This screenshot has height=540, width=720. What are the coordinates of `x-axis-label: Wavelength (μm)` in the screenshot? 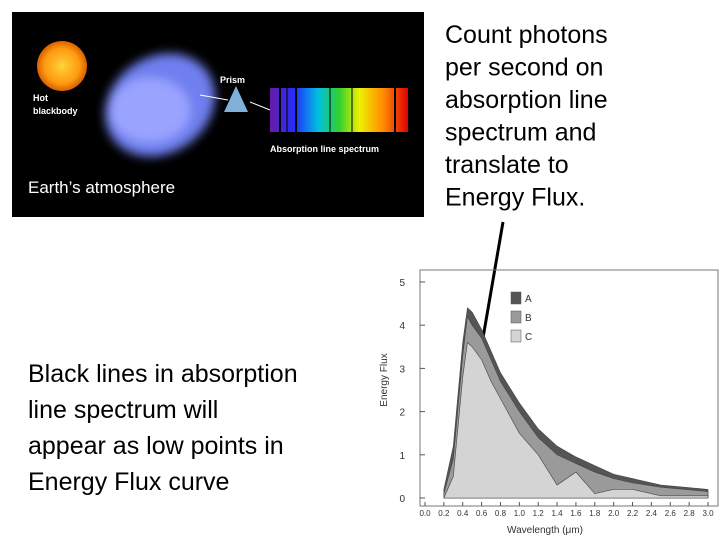 It's located at (545, 530).